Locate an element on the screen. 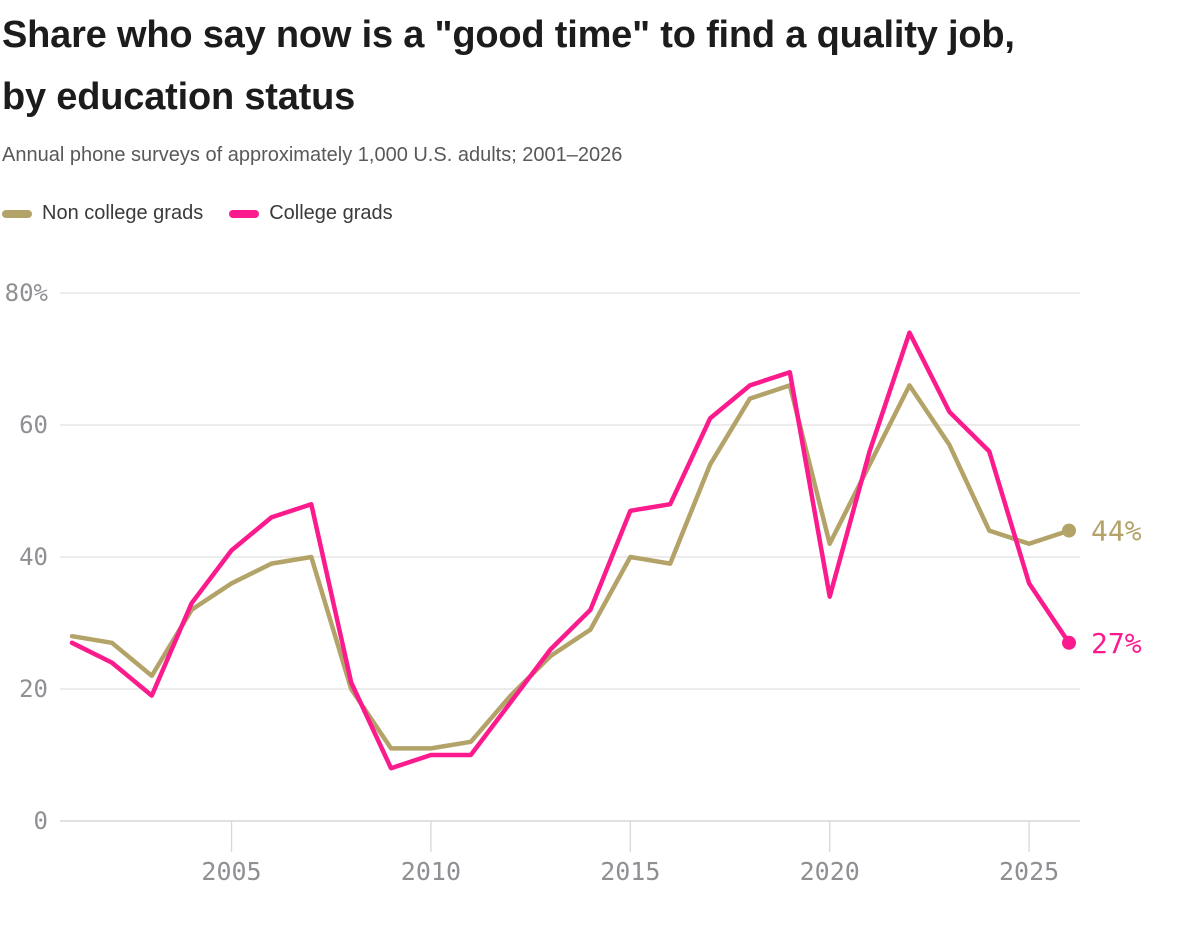  legend-item-non-college-grads: Non college grads is located at coordinates (102, 213).